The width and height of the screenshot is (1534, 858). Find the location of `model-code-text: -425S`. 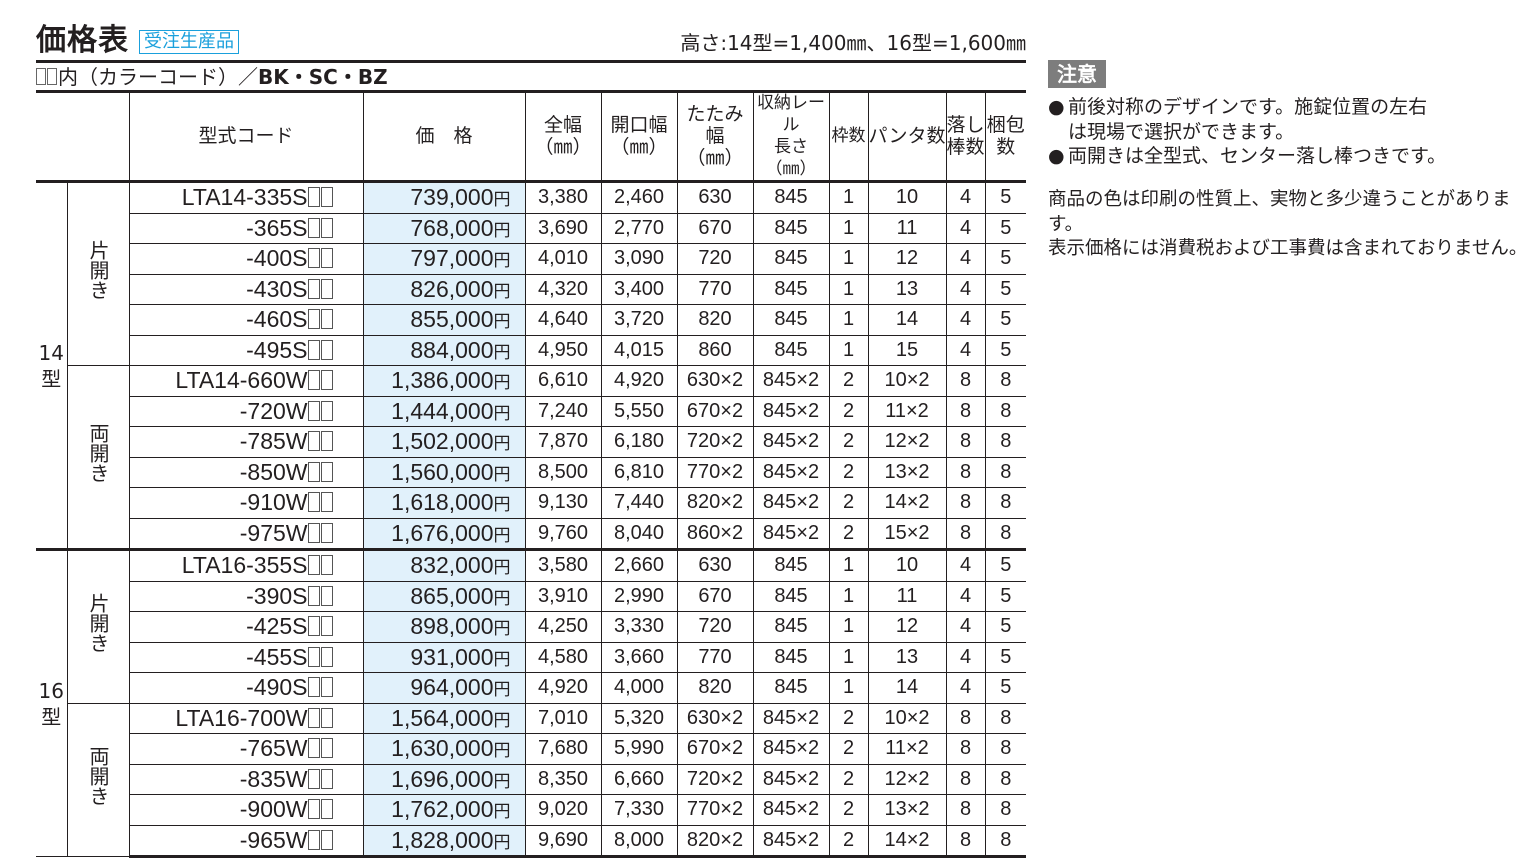

model-code-text: -425S is located at coordinates (277, 626).